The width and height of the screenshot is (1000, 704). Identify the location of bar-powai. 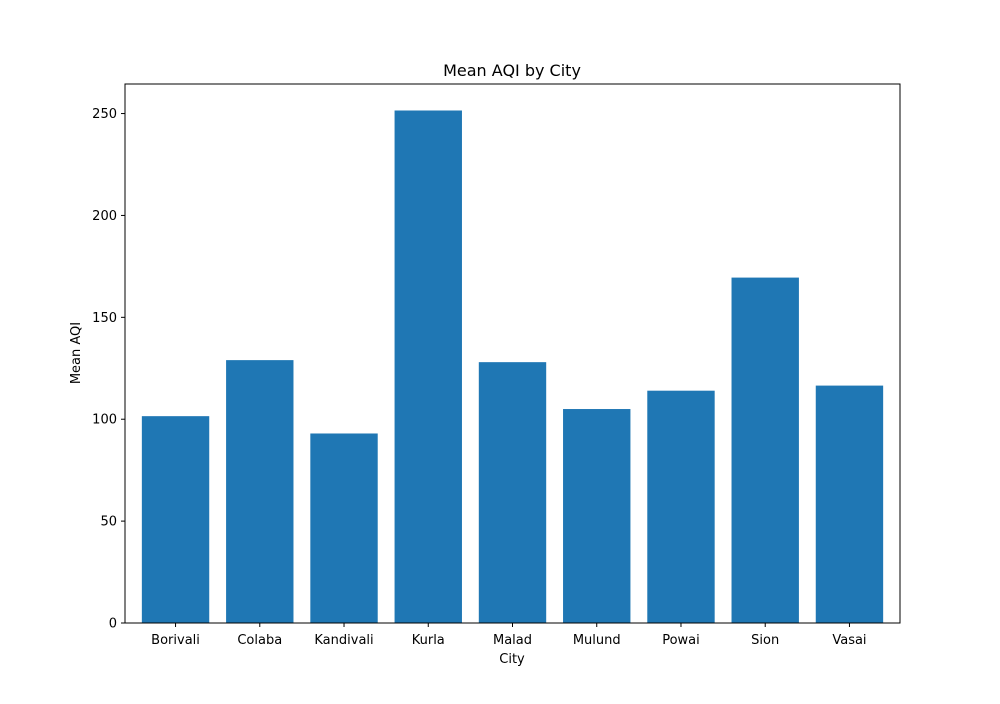
(681, 506).